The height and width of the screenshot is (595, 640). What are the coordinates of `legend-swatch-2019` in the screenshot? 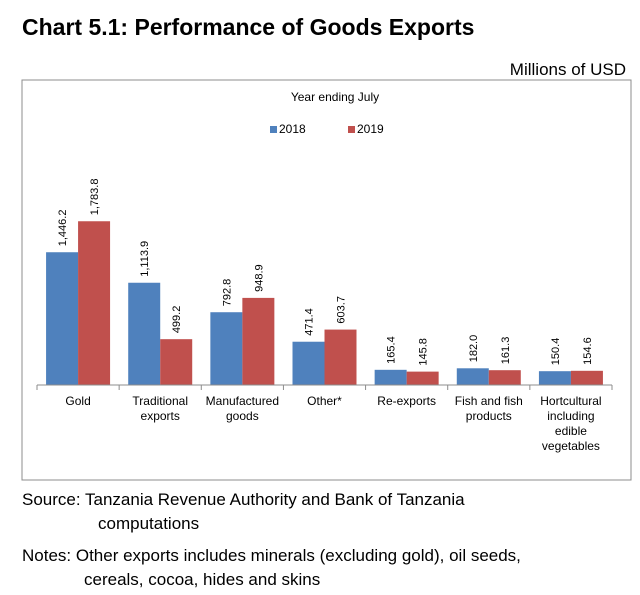 It's located at (351, 129).